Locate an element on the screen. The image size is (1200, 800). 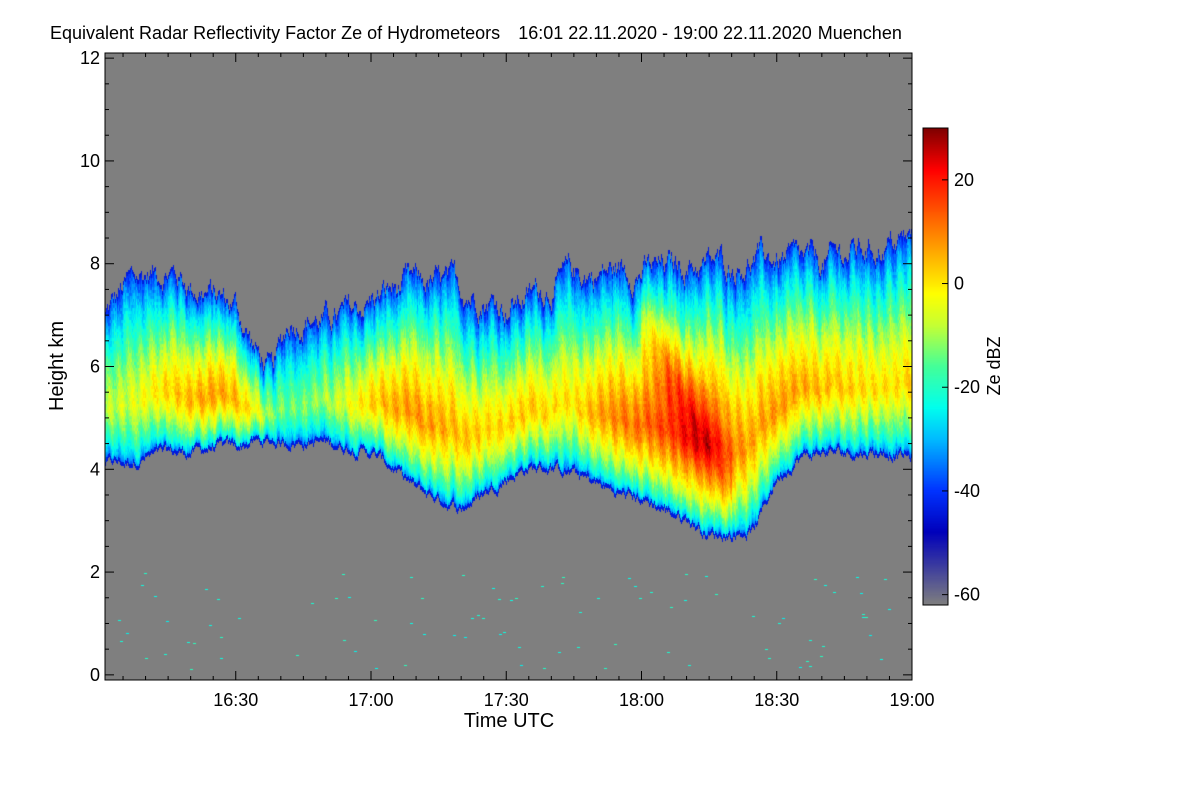
y-tick-label: 4 is located at coordinates (95, 469).